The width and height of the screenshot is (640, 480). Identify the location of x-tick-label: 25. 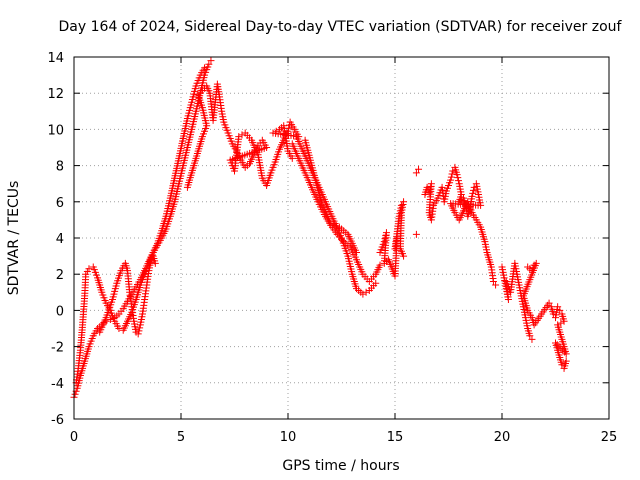
(609, 437).